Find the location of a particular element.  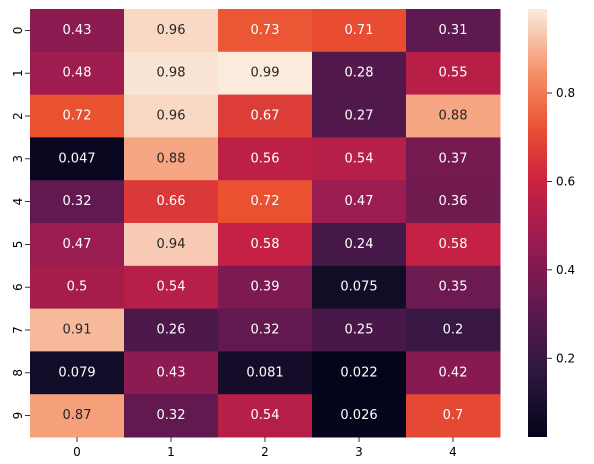

cell-value-label: 0.72 is located at coordinates (77, 116).